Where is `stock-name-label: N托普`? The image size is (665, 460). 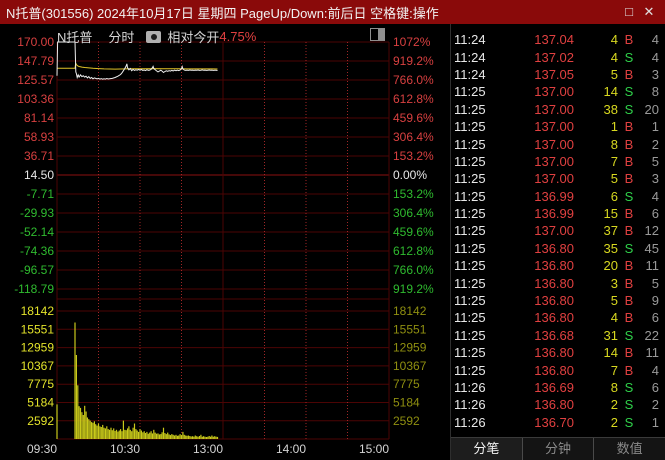 stock-name-label: N托普 is located at coordinates (75, 37).